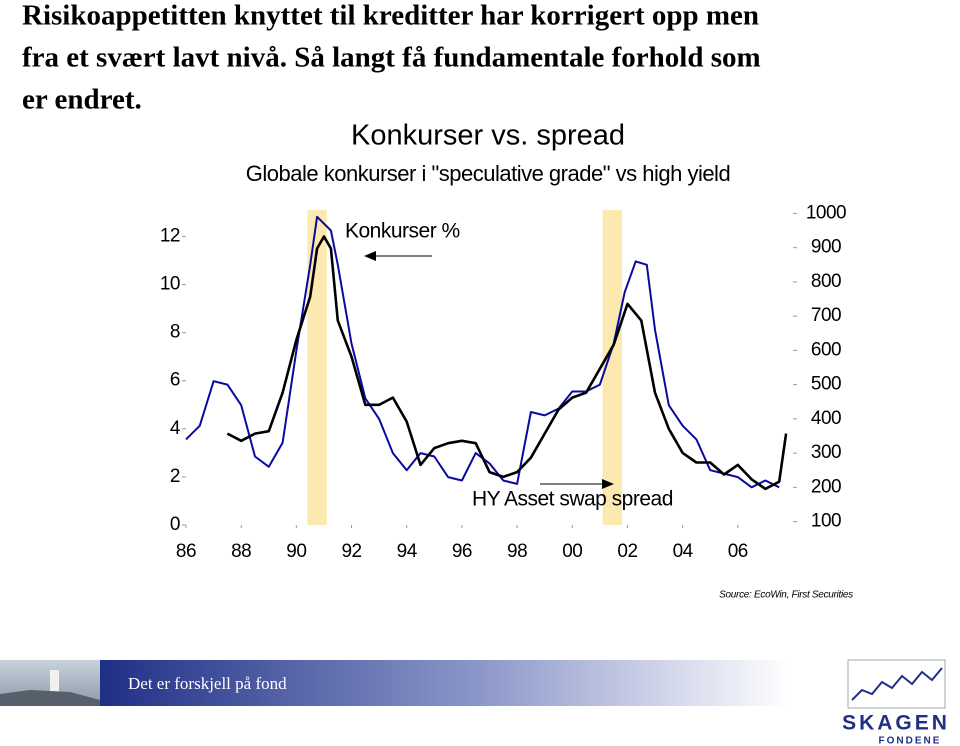 Image resolution: width=960 pixels, height=746 pixels. Describe the element at coordinates (826, 521) in the screenshot. I see `y2-tick-label: 100` at that location.